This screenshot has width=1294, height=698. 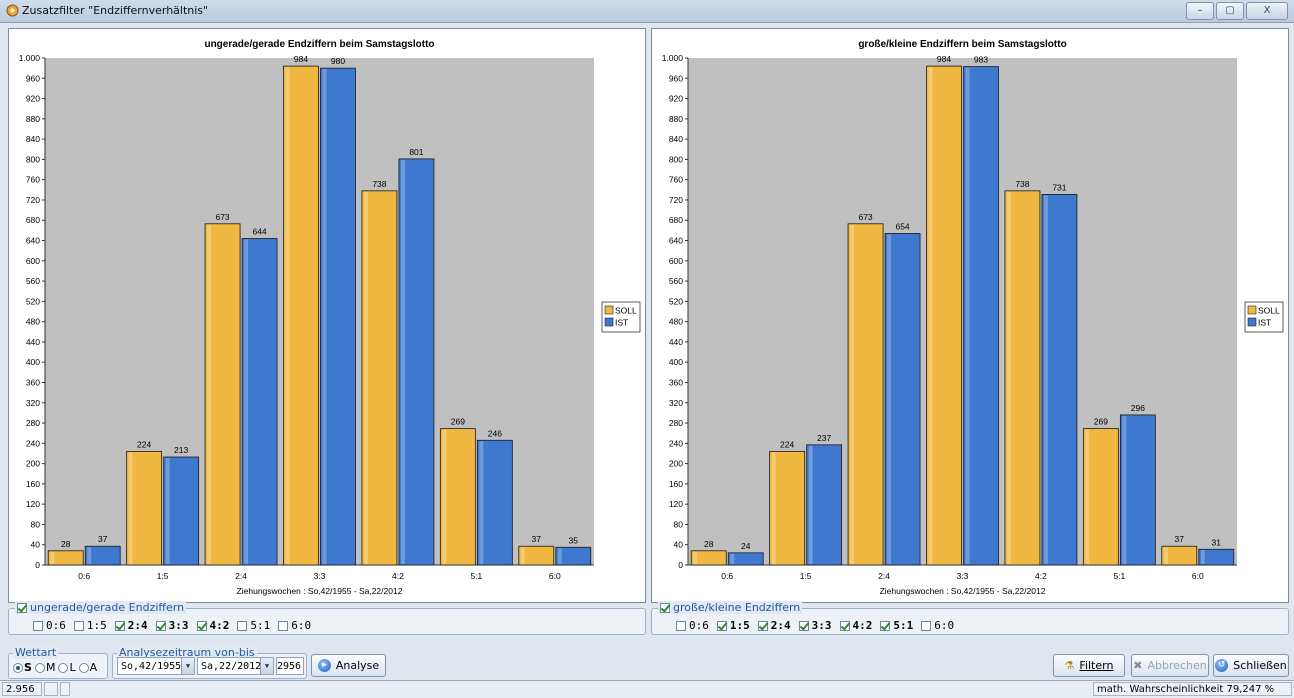 What do you see at coordinates (235, 666) in the screenshot?
I see `period-to-select: Sa,22/2012 ▼` at bounding box center [235, 666].